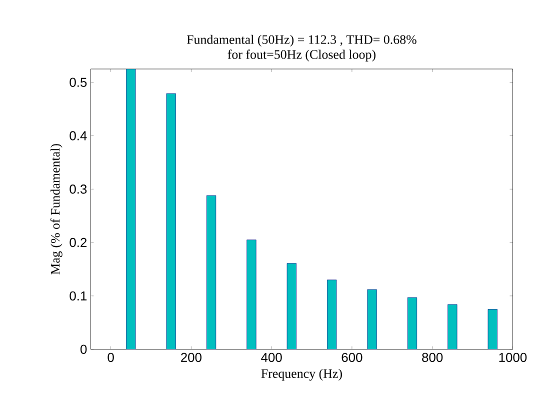  What do you see at coordinates (111, 357) in the screenshot?
I see `x-tick-label: 0` at bounding box center [111, 357].